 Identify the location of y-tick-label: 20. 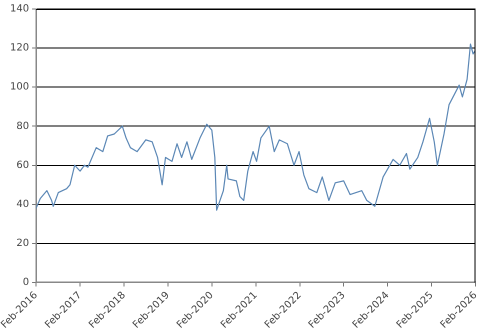
(23, 243).